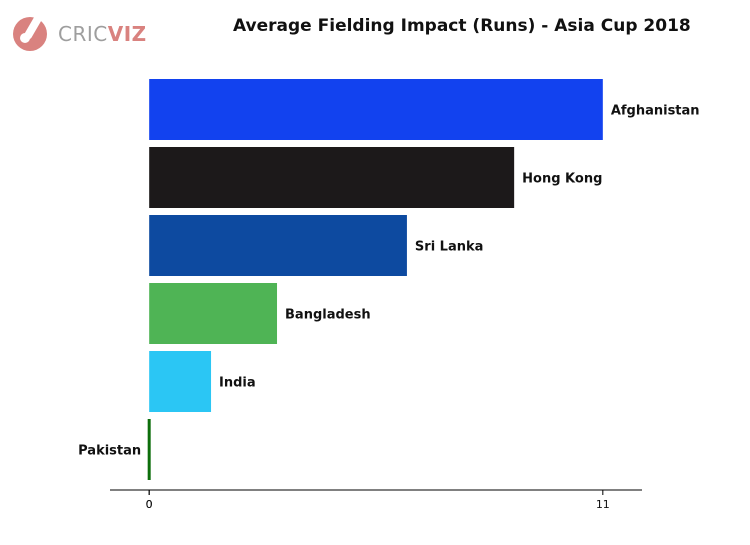  I want to click on cricket-bat-ball-icon, so click(30, 32).